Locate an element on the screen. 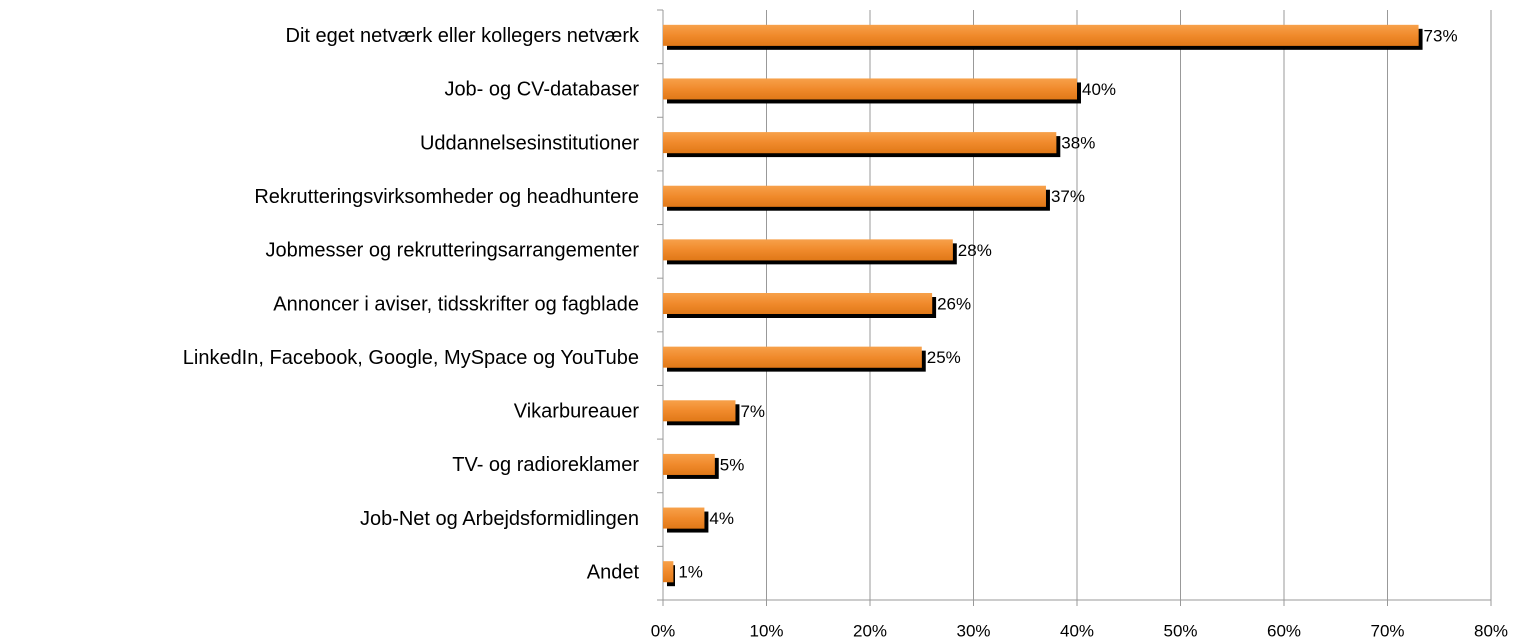 The width and height of the screenshot is (1522, 641). value-label: 28% is located at coordinates (975, 250).